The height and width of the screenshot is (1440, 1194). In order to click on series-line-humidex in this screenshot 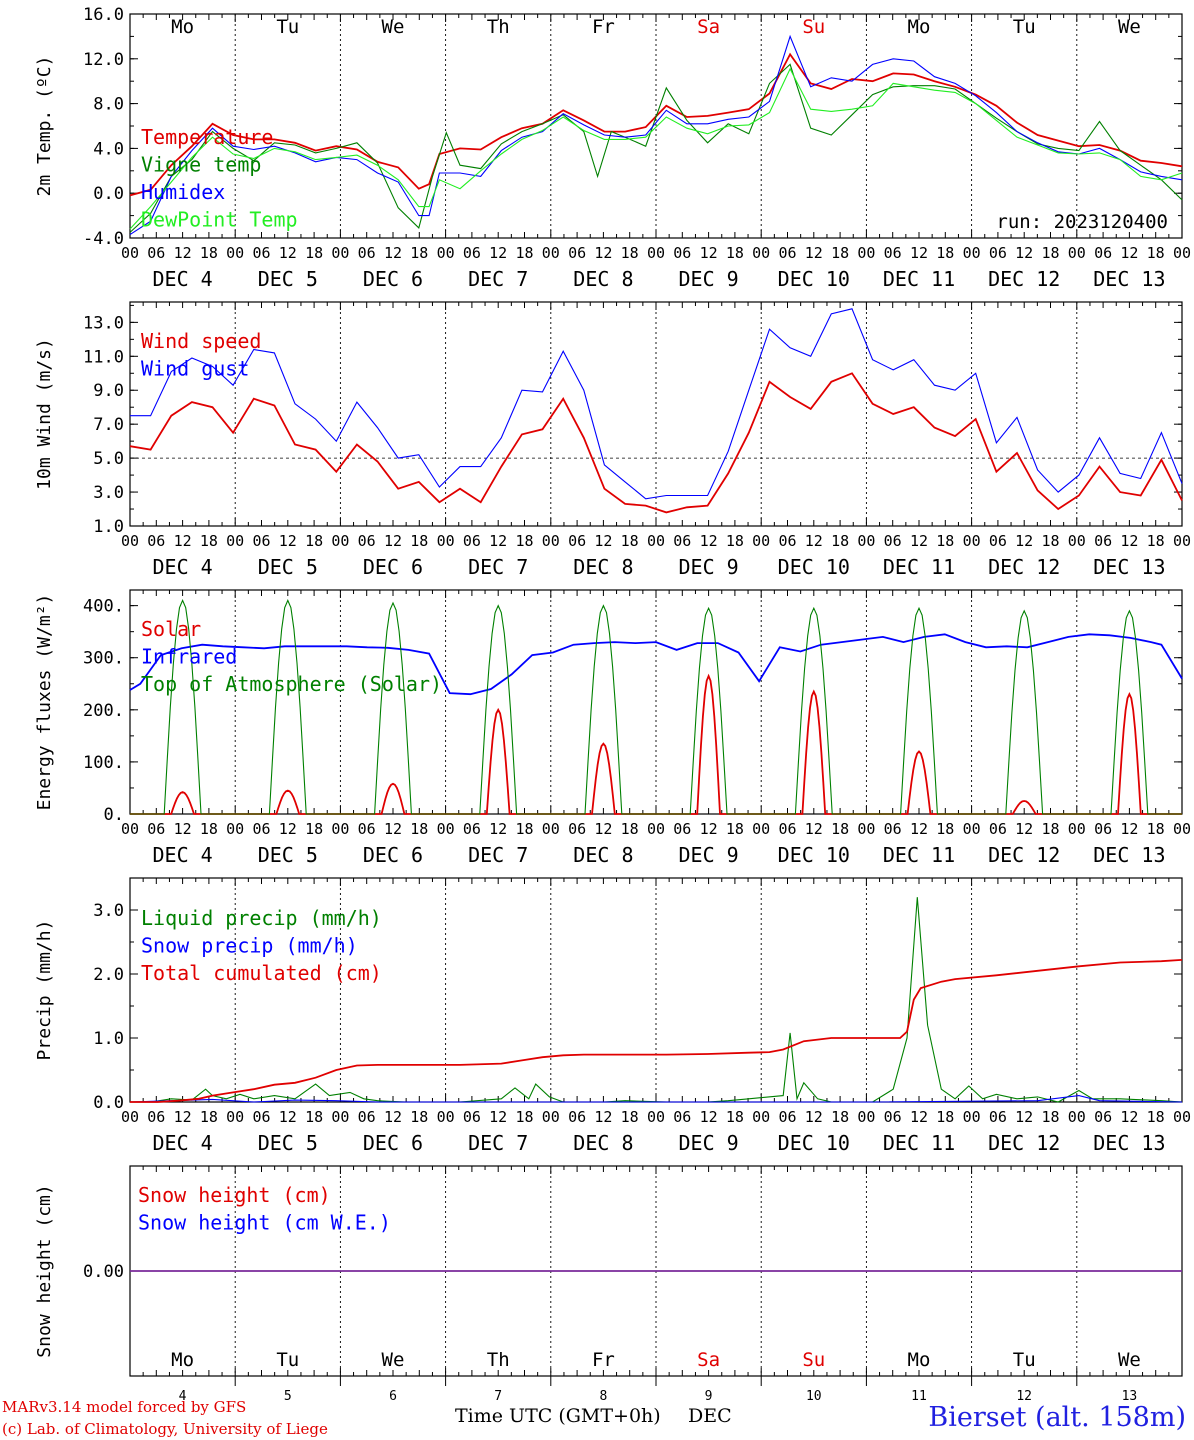, I will do `click(656, 135)`.